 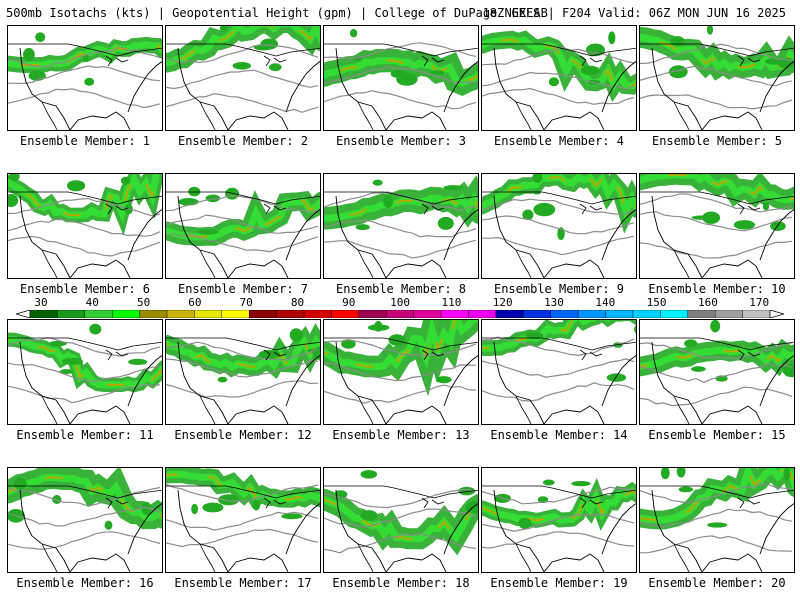 What do you see at coordinates (243, 583) in the screenshot?
I see `member-label: Ensemble Member: 17` at bounding box center [243, 583].